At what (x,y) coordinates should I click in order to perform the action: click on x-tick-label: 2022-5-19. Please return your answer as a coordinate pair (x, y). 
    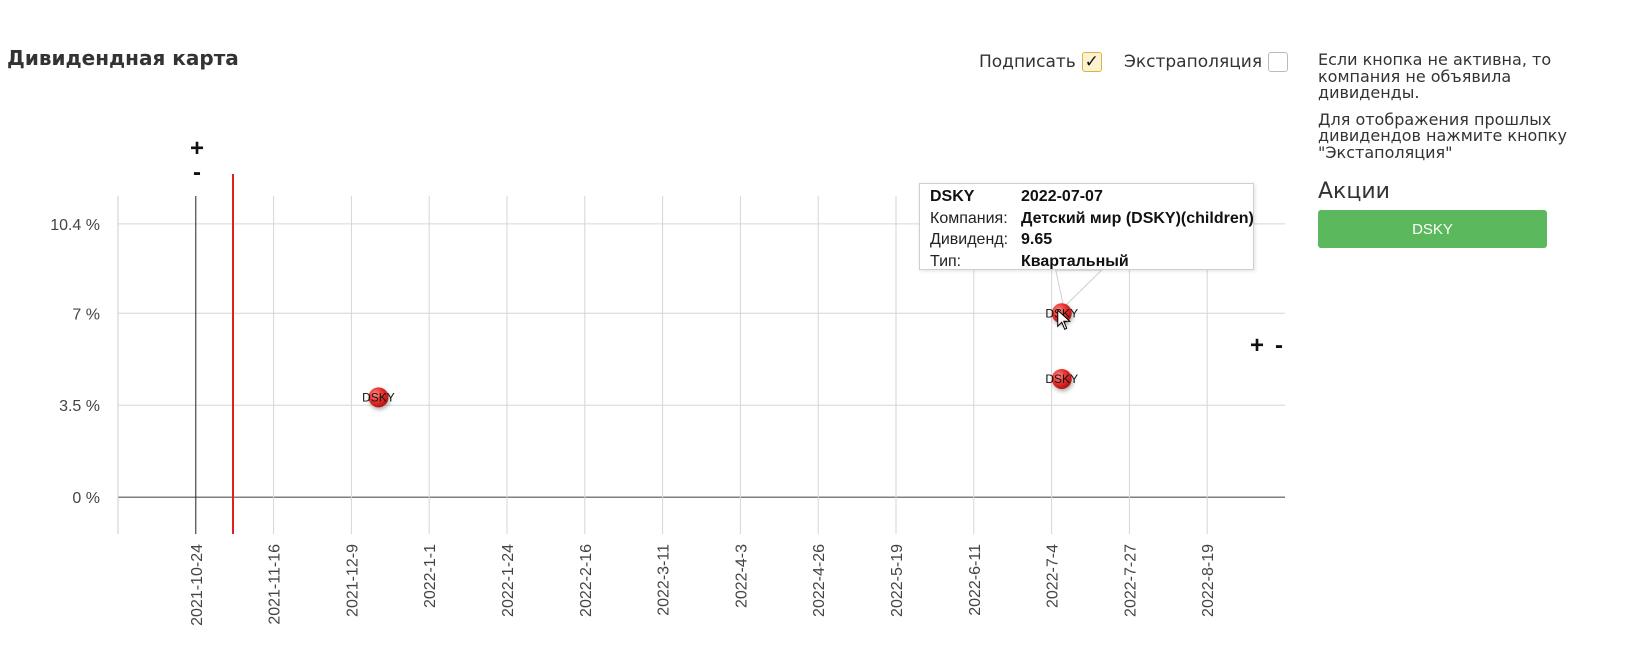
    Looking at the image, I should click on (897, 580).